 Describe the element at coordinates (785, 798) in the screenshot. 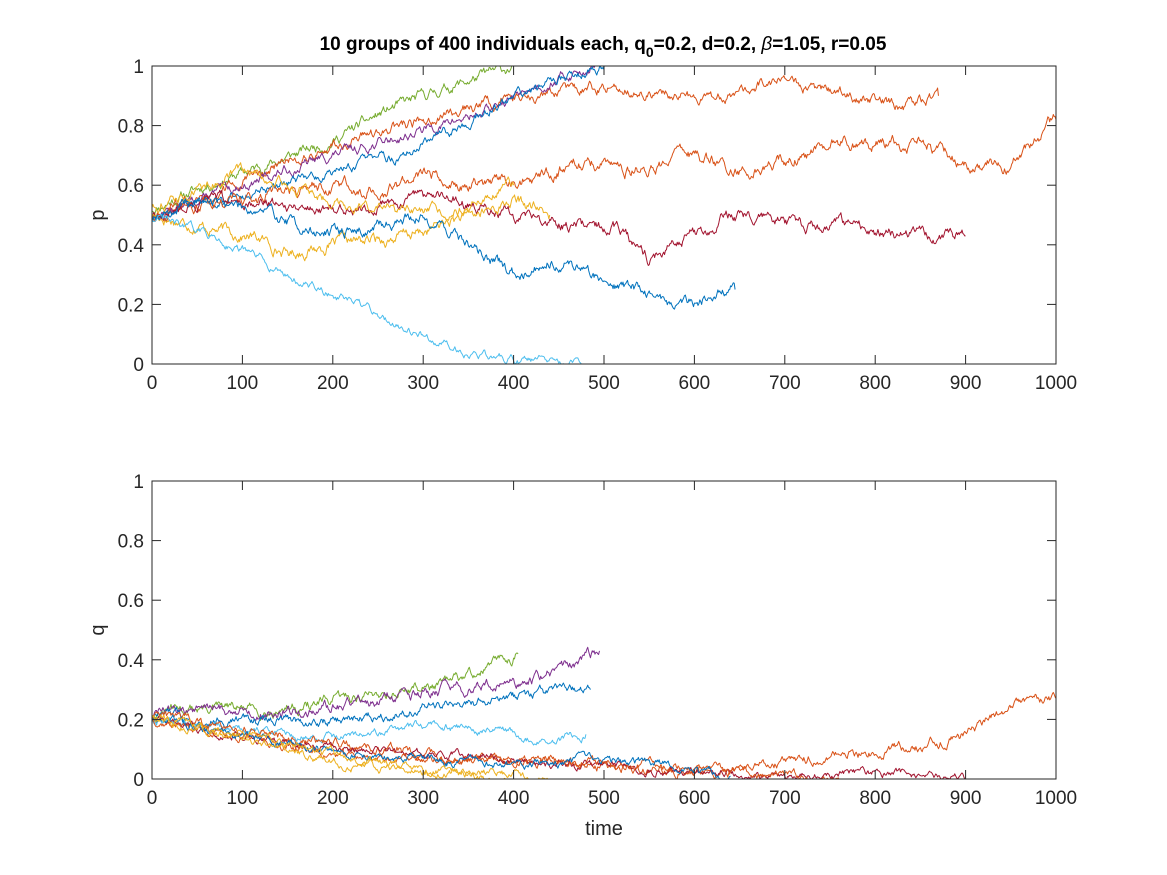

I see `bottom-x-tick-label: 700` at that location.